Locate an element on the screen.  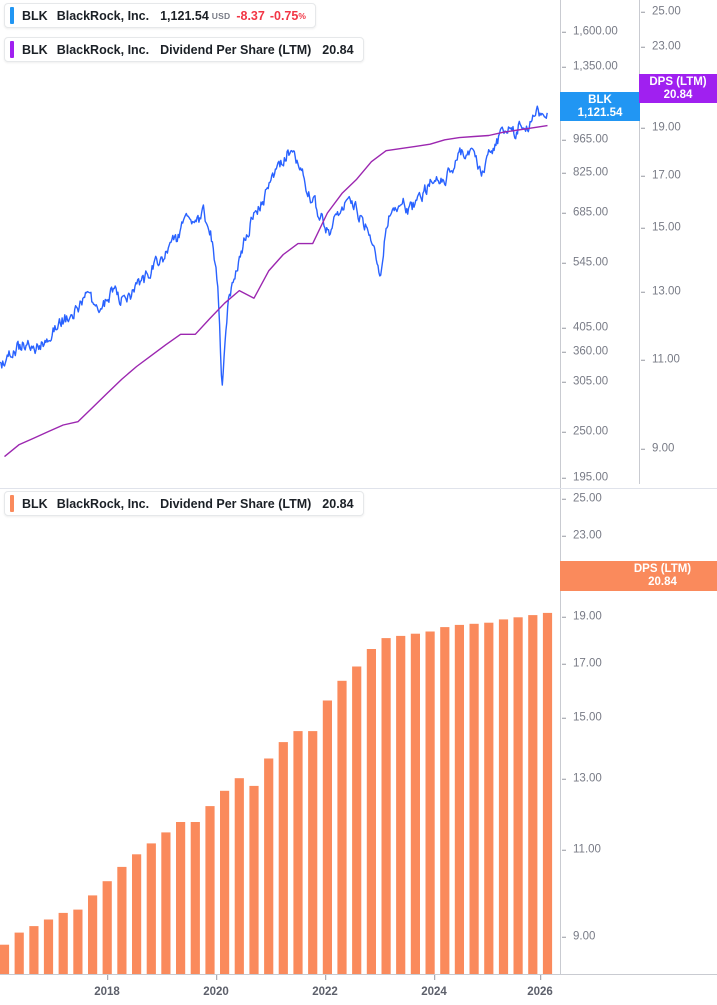
axis-tick-label: 250.00 is located at coordinates (584, 432).